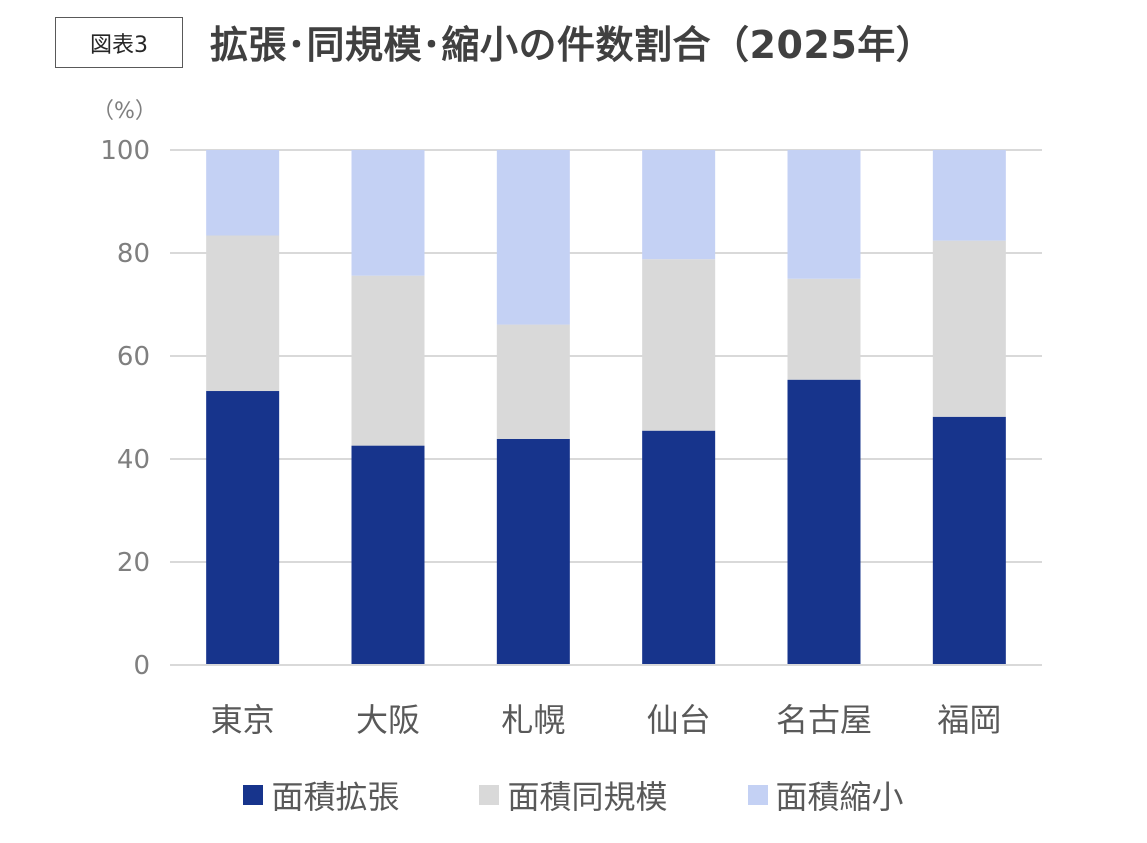 The height and width of the screenshot is (843, 1147). Describe the element at coordinates (133, 563) in the screenshot. I see `y-tick-label: 20` at that location.